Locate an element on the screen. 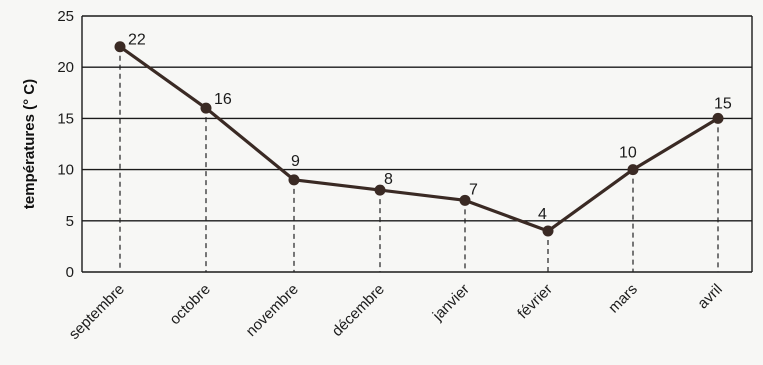 This screenshot has height=365, width=763. x-tick-label: janvier is located at coordinates (451, 303).